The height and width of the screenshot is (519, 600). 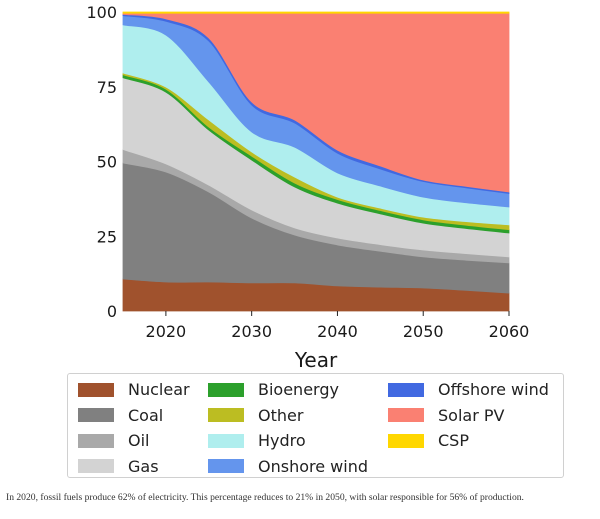 I want to click on legend-label: Solar PV, so click(x=471, y=415).